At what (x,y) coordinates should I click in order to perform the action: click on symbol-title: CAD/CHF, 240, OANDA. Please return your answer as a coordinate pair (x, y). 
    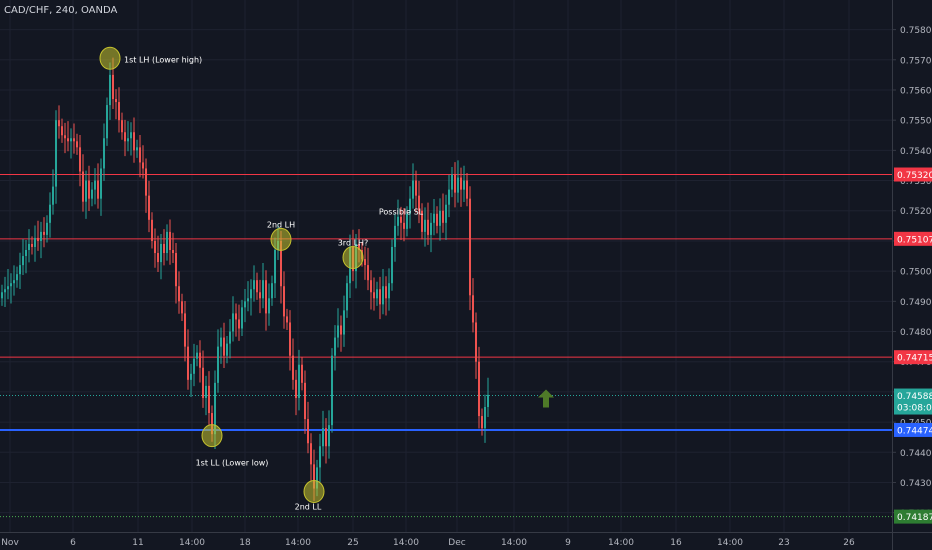
    Looking at the image, I should click on (61, 10).